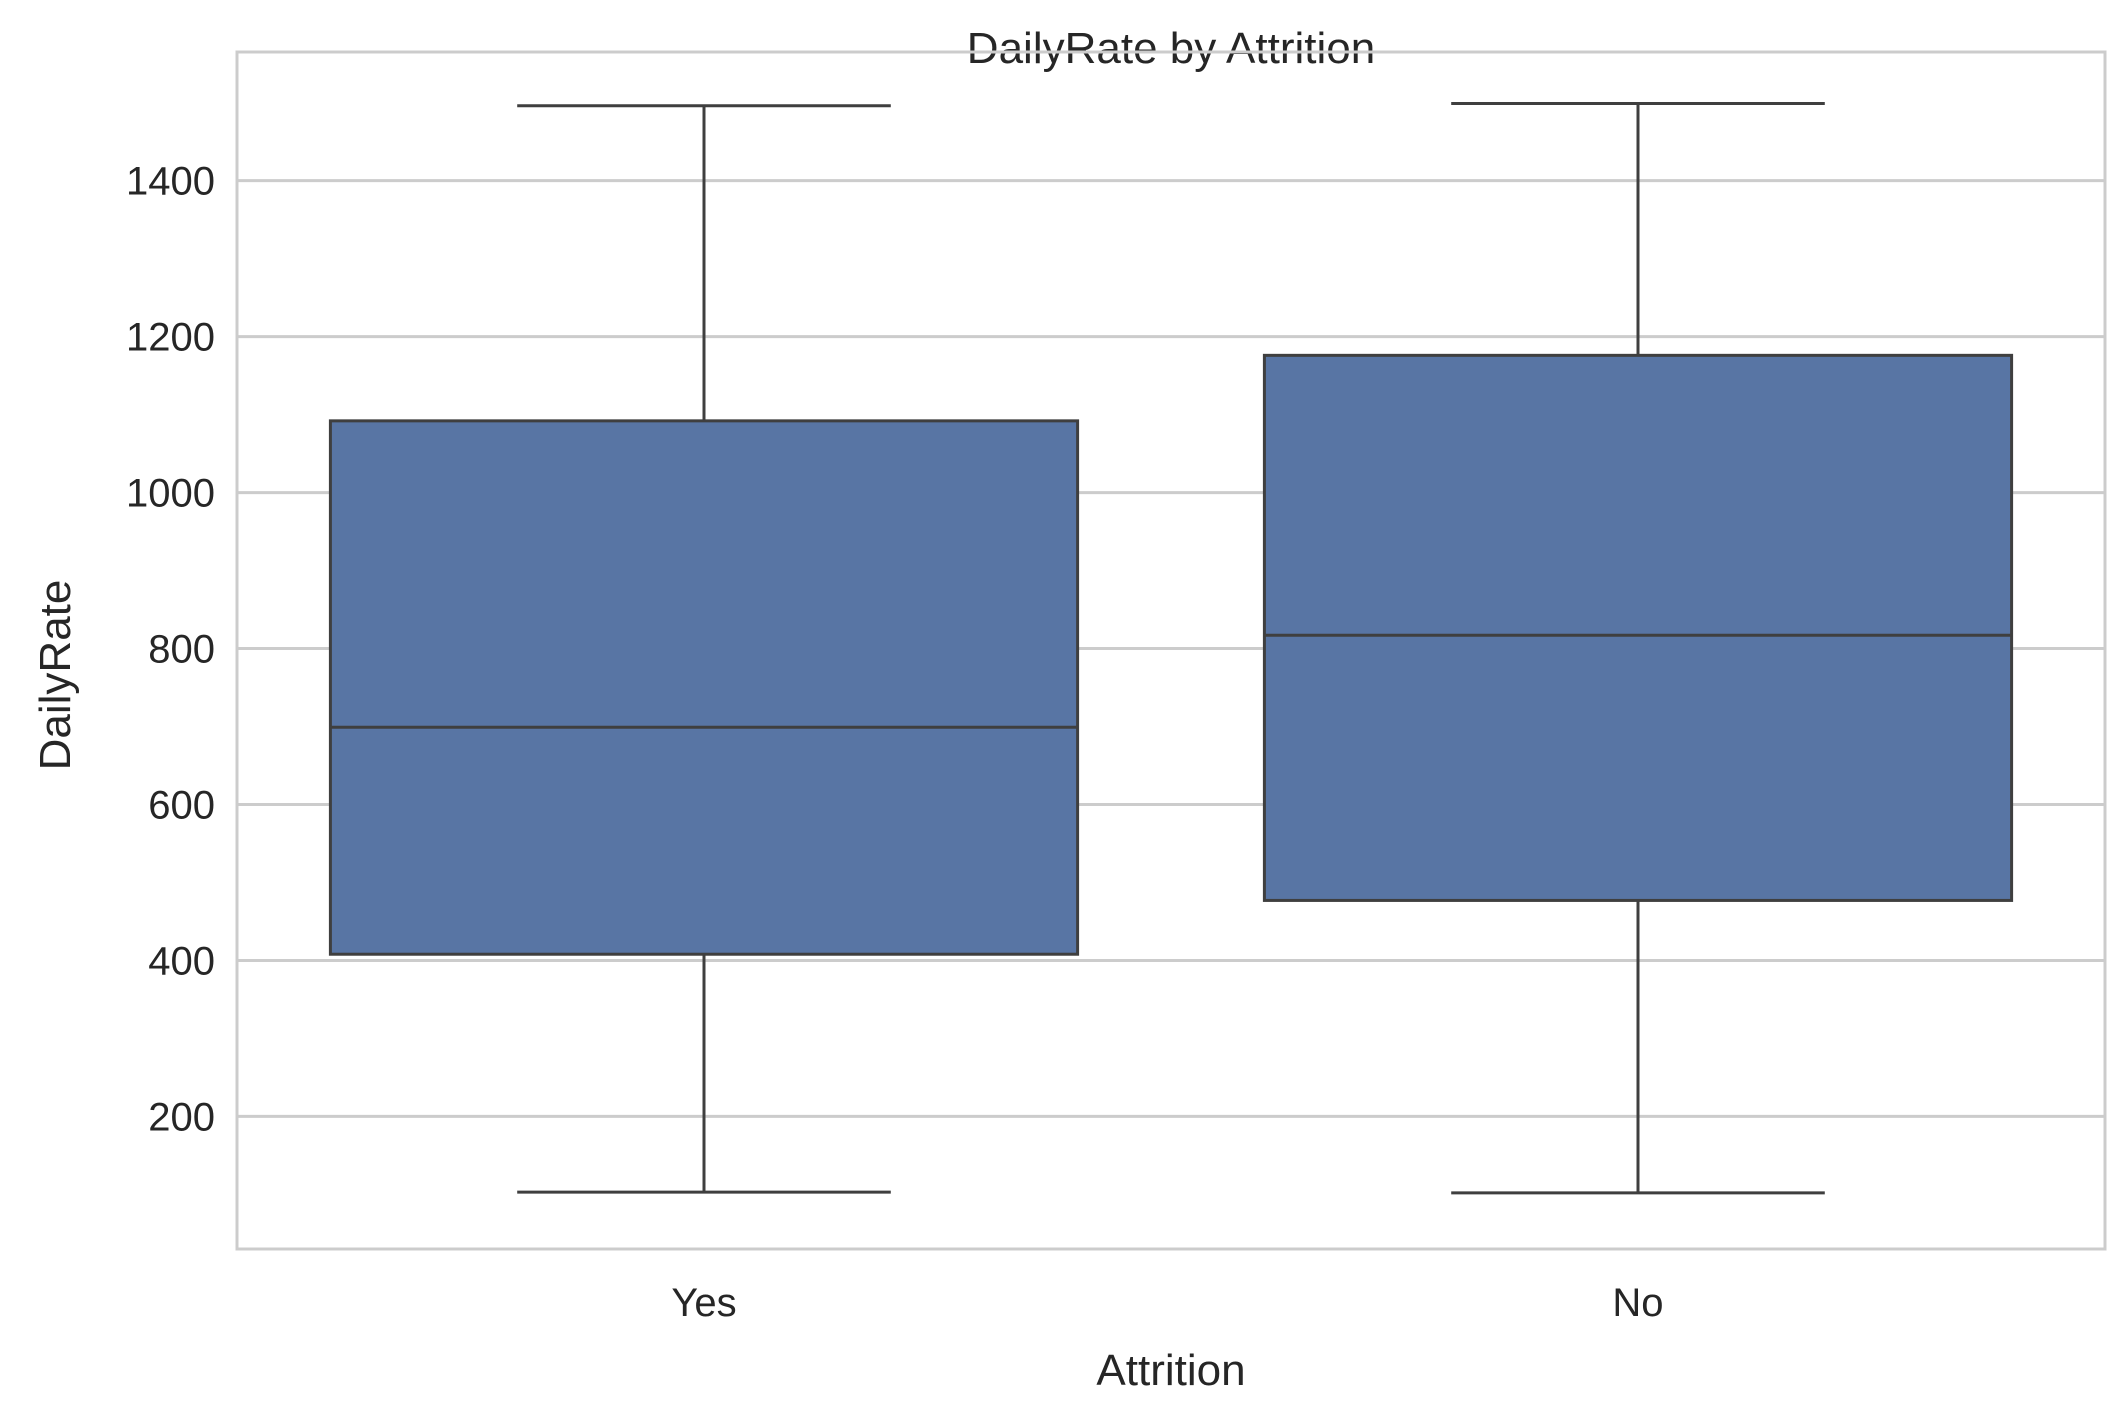  What do you see at coordinates (181, 961) in the screenshot?
I see `y-tick-label: 400` at bounding box center [181, 961].